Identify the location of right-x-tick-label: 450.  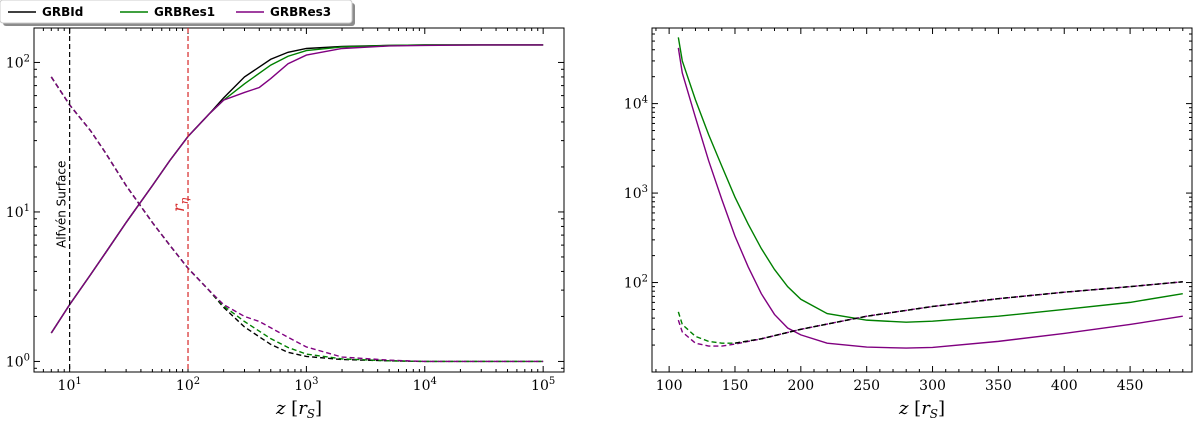
(1130, 386).